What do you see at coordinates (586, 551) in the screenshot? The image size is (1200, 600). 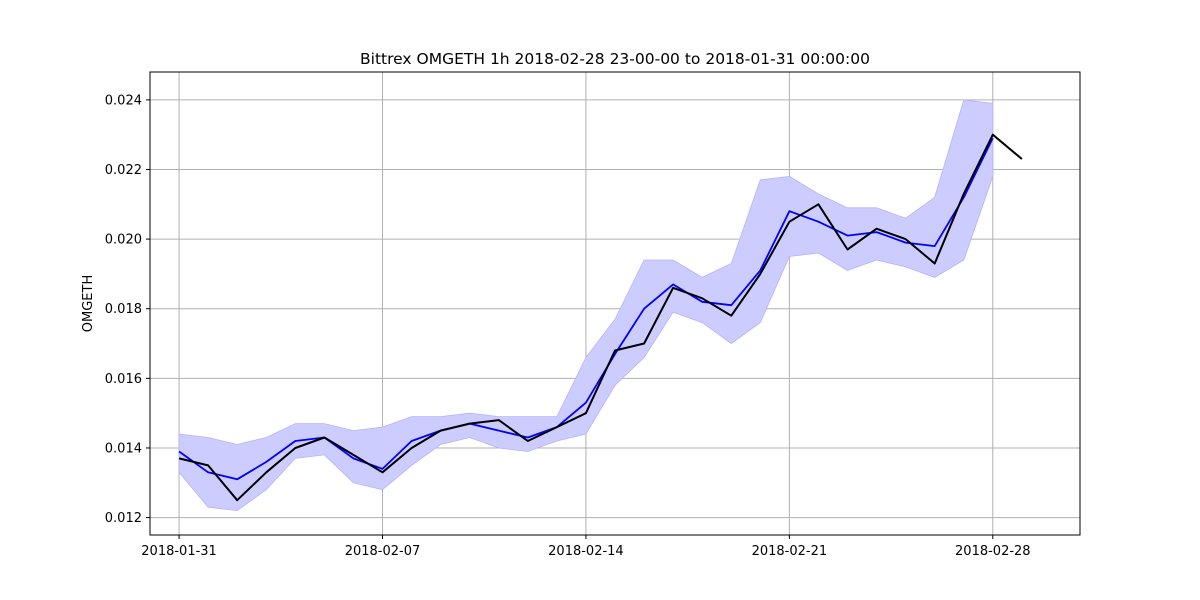 I see `x-tick-label: 2018-02-14` at bounding box center [586, 551].